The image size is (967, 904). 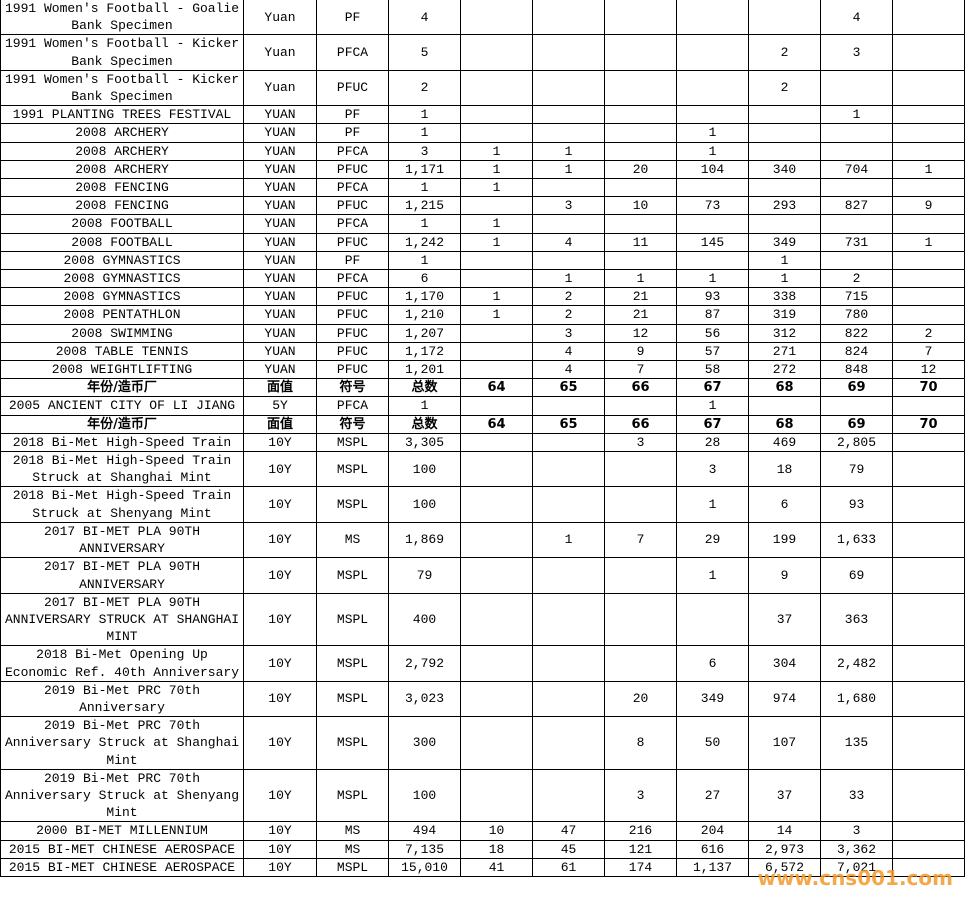 I want to click on cell: 50, so click(x=712, y=743).